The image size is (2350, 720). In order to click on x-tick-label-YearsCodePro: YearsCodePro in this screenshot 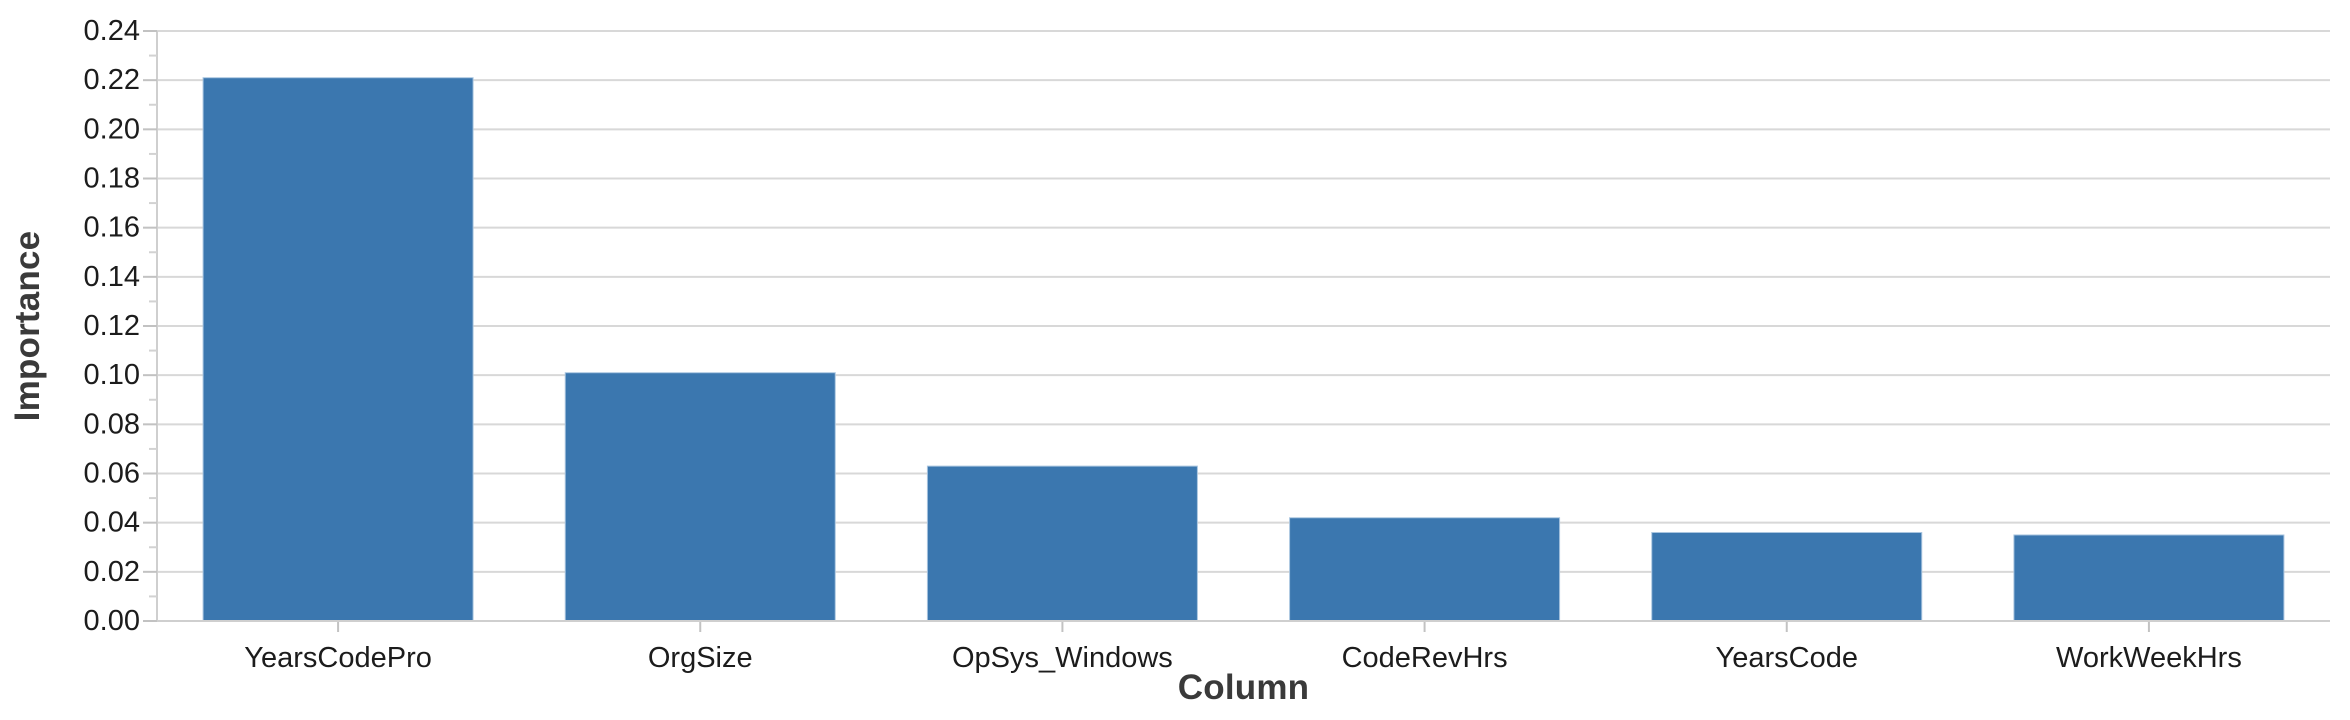, I will do `click(338, 658)`.